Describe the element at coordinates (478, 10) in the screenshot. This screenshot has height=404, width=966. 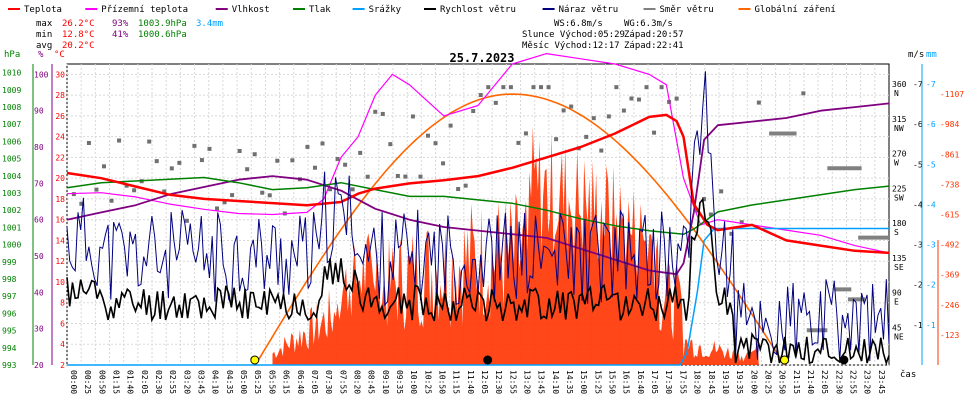
I see `legend-label: Rychlost větru` at that location.